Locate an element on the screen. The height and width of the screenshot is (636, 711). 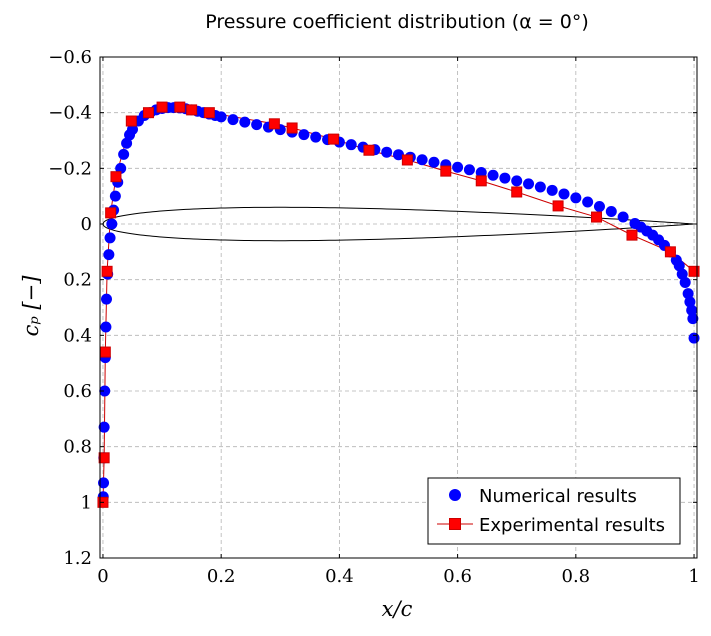
legend: Numerical results Experimental results is located at coordinates (554, 511).